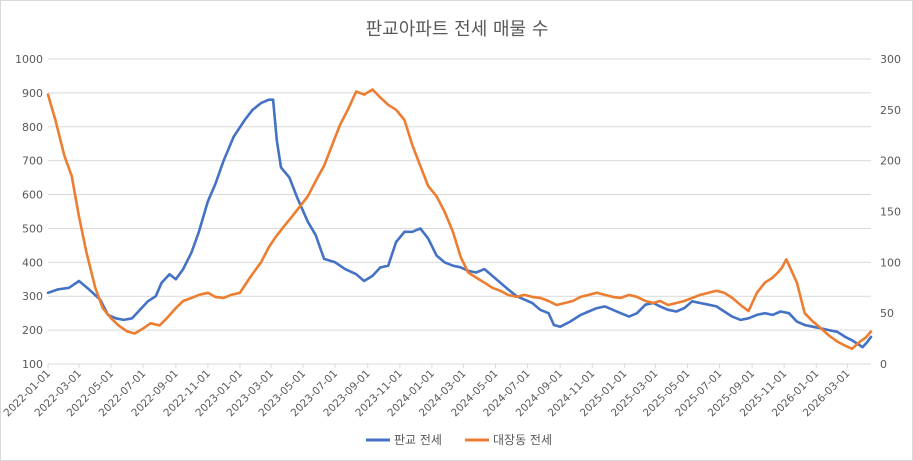 This screenshot has width=913, height=461. I want to click on right-tick-label: 300, so click(890, 59).